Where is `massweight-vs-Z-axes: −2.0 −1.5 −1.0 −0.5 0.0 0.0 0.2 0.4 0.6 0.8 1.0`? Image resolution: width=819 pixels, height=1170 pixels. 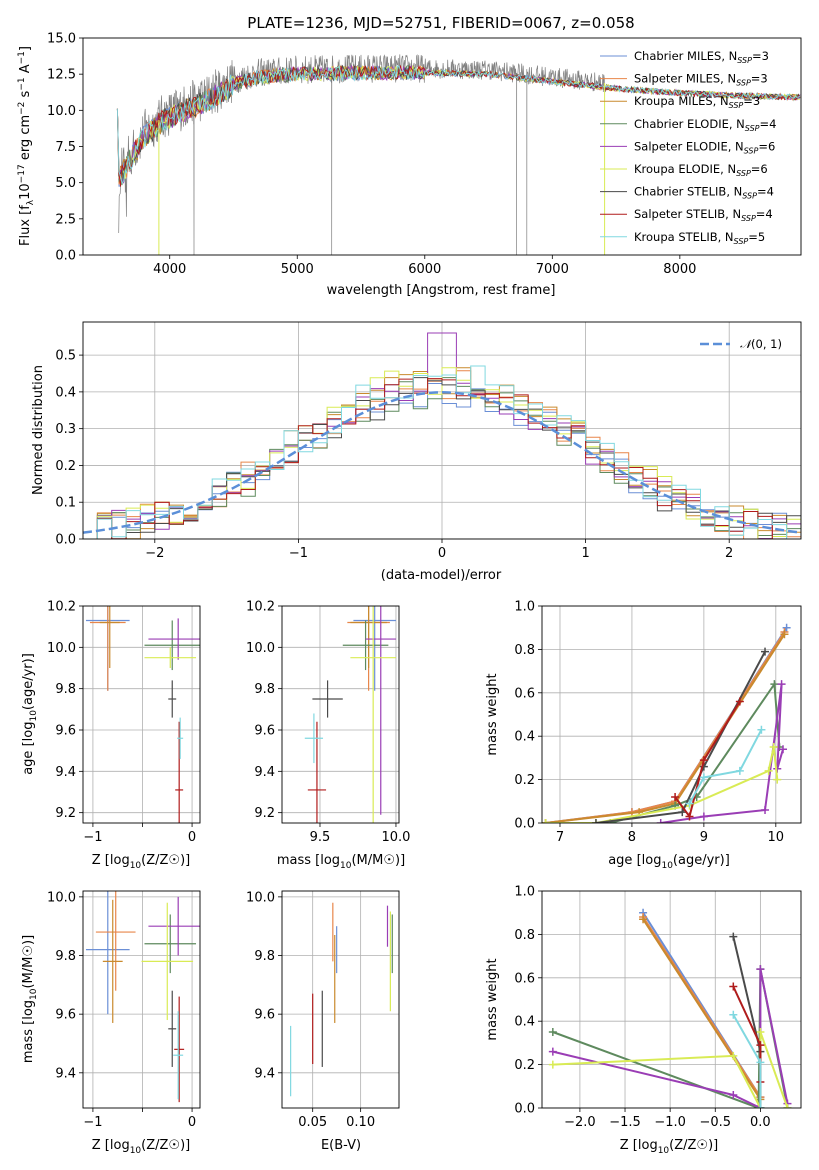
massweight-vs-Z-axes: −2.0 −1.5 −1.0 −0.5 0.0 0.0 0.2 0.4 0.6 0.8 1.0 is located at coordinates (658, 1007).